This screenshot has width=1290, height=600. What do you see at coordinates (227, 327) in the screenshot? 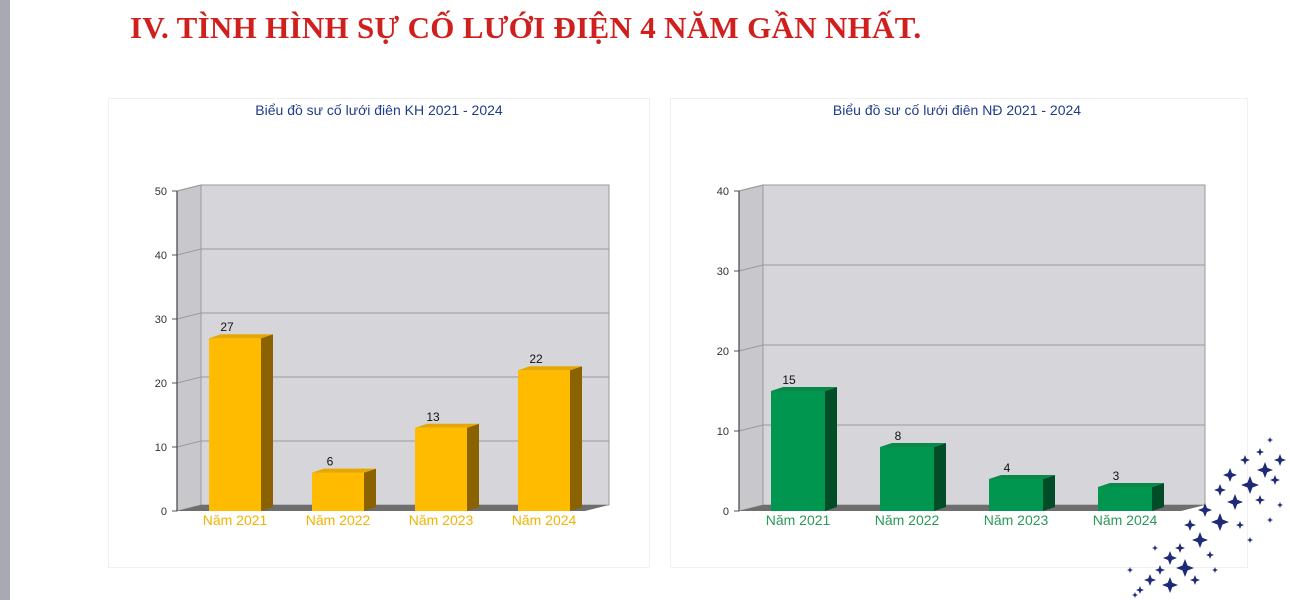
I see `data-label: 27` at bounding box center [227, 327].